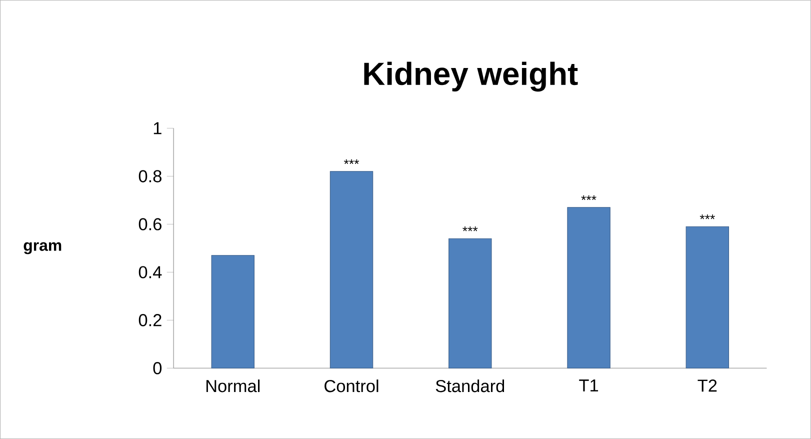 The height and width of the screenshot is (439, 811). What do you see at coordinates (470, 385) in the screenshot?
I see `x-tick-label: Standard` at bounding box center [470, 385].